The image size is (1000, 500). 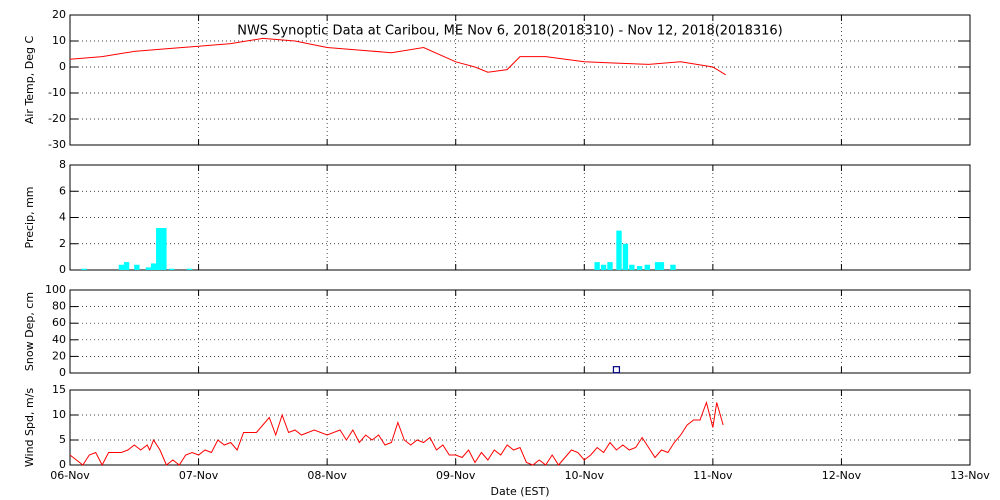 I want to click on point, so click(x=616, y=370).